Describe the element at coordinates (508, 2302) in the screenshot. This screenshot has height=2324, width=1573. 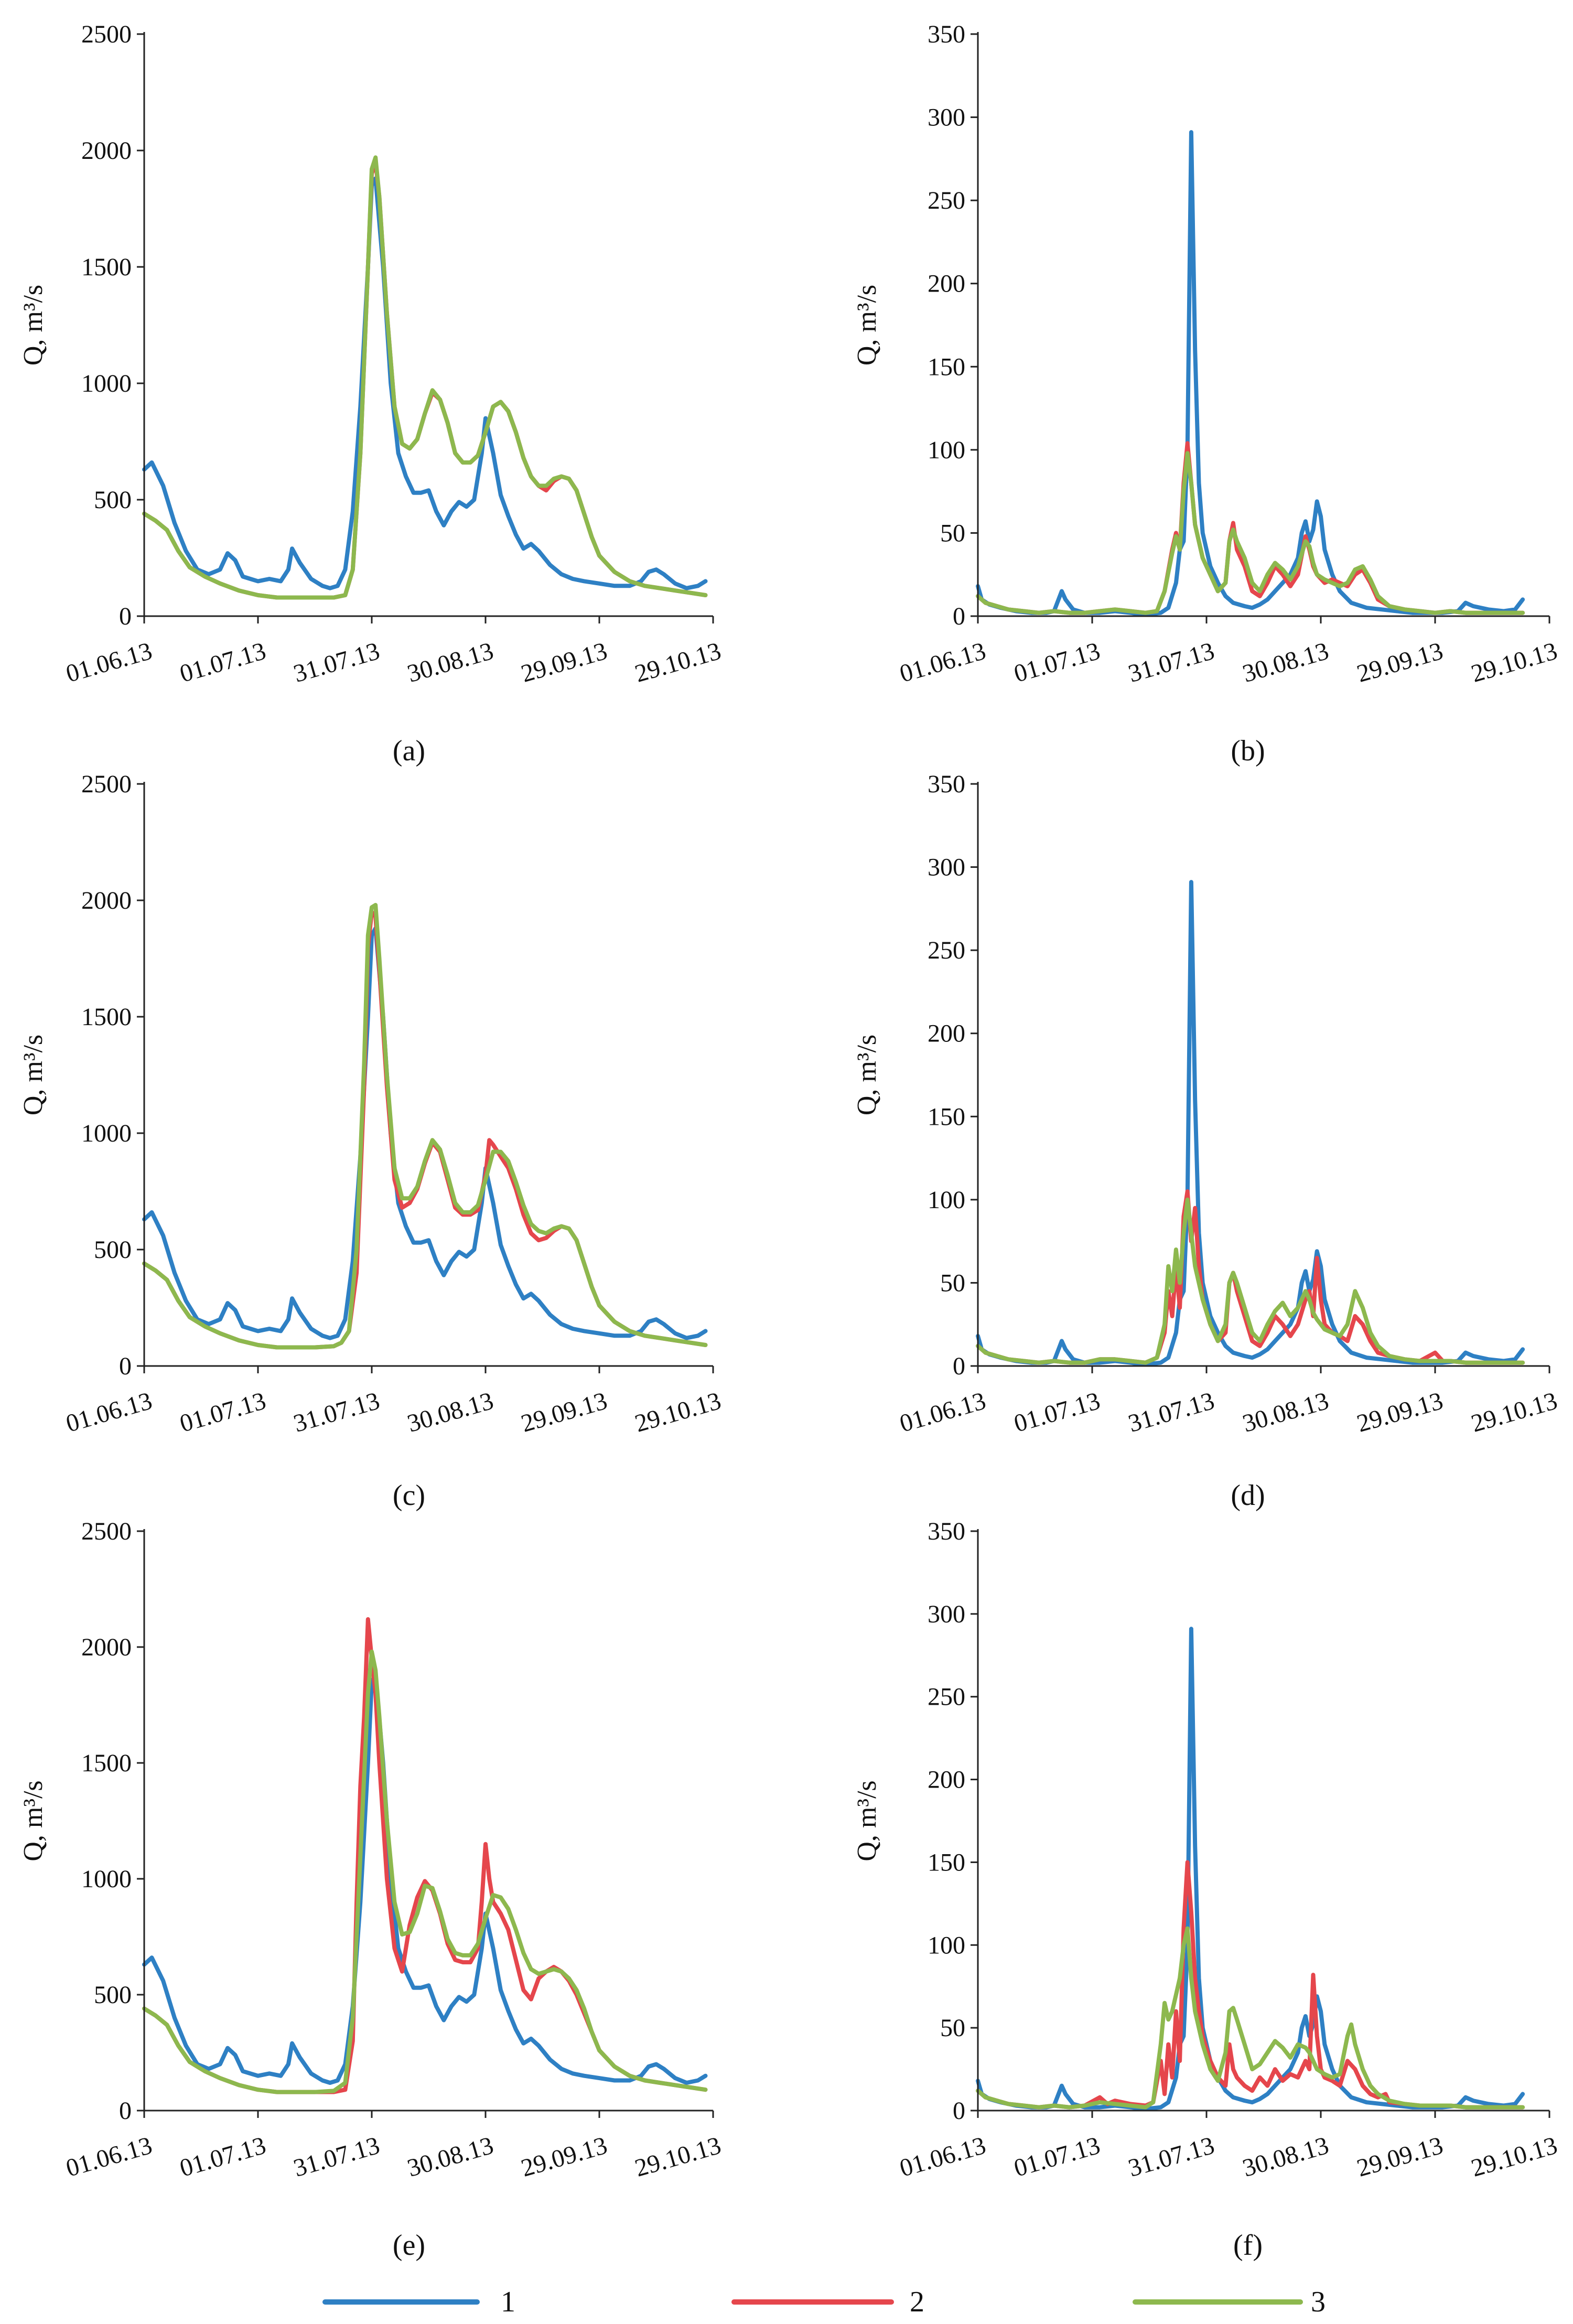
I see `legend-label-1: 1` at that location.